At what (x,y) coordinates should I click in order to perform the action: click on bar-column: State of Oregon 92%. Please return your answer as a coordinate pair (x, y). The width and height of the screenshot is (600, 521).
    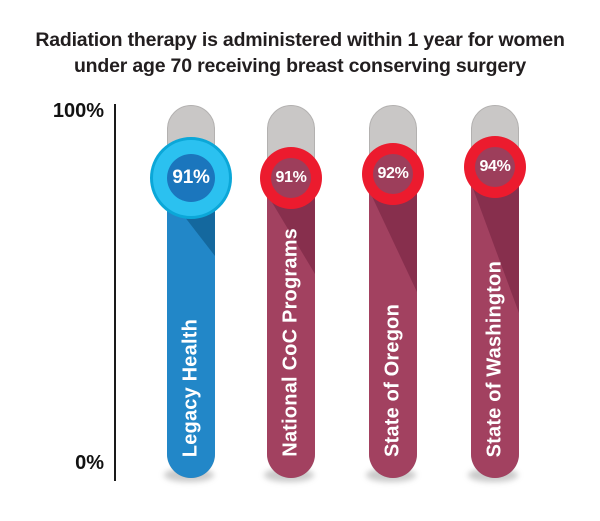
    Looking at the image, I should click on (393, 293).